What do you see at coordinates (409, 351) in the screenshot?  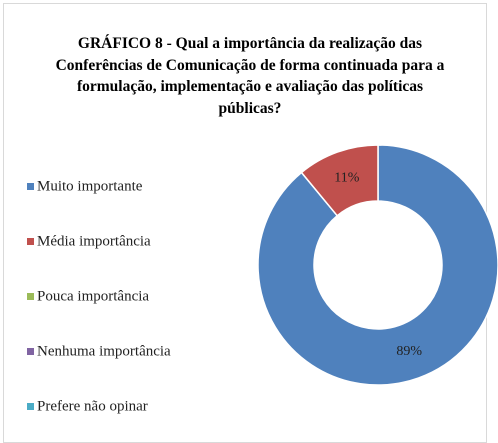 I see `data-label: 89%` at bounding box center [409, 351].